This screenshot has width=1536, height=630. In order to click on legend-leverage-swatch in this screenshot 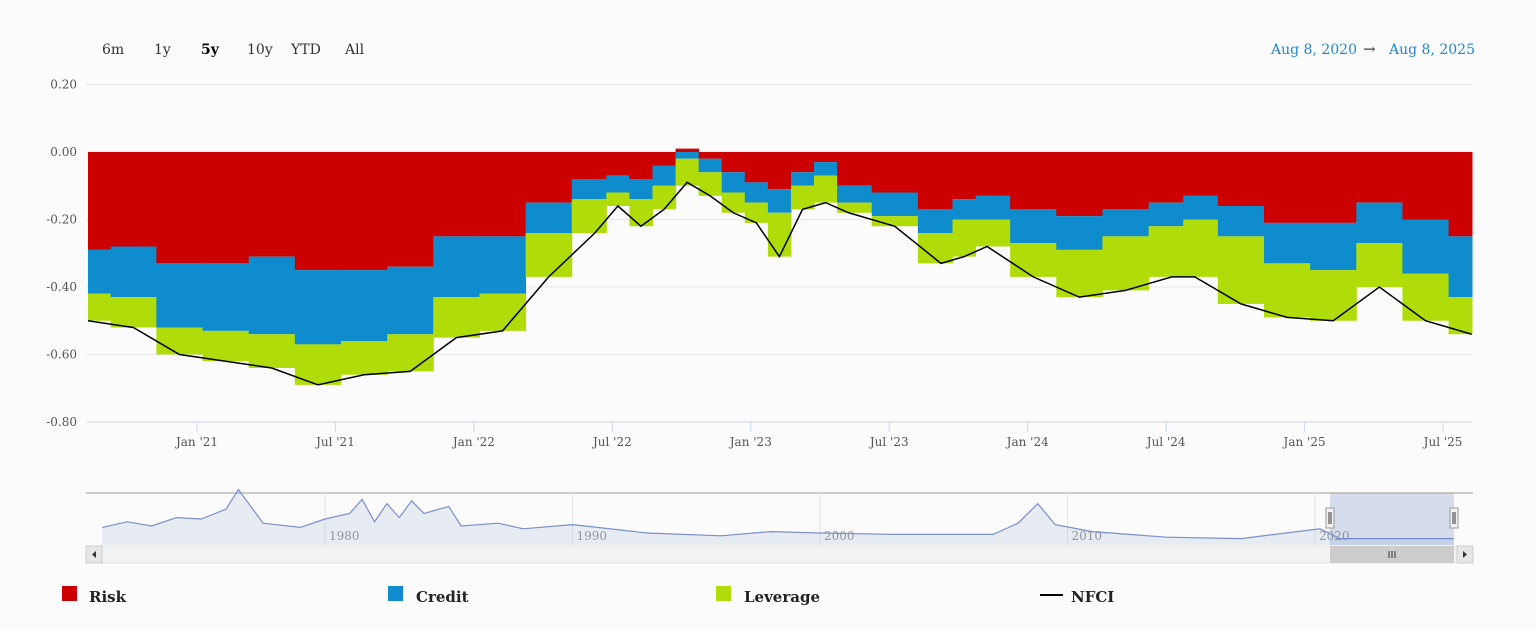, I will do `click(723, 593)`.